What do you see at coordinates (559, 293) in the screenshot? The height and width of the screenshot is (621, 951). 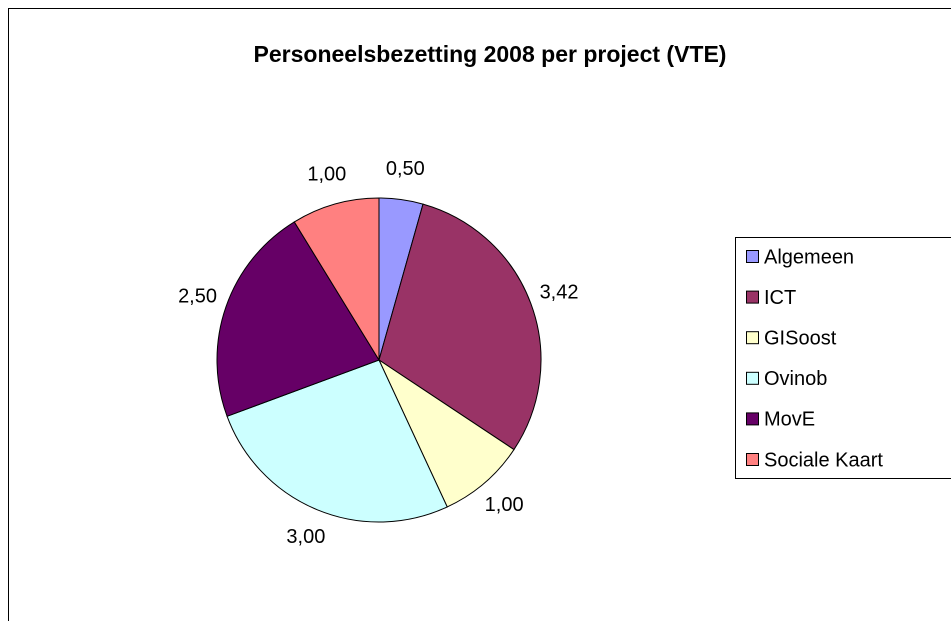 I see `data-label: 3,42` at bounding box center [559, 293].